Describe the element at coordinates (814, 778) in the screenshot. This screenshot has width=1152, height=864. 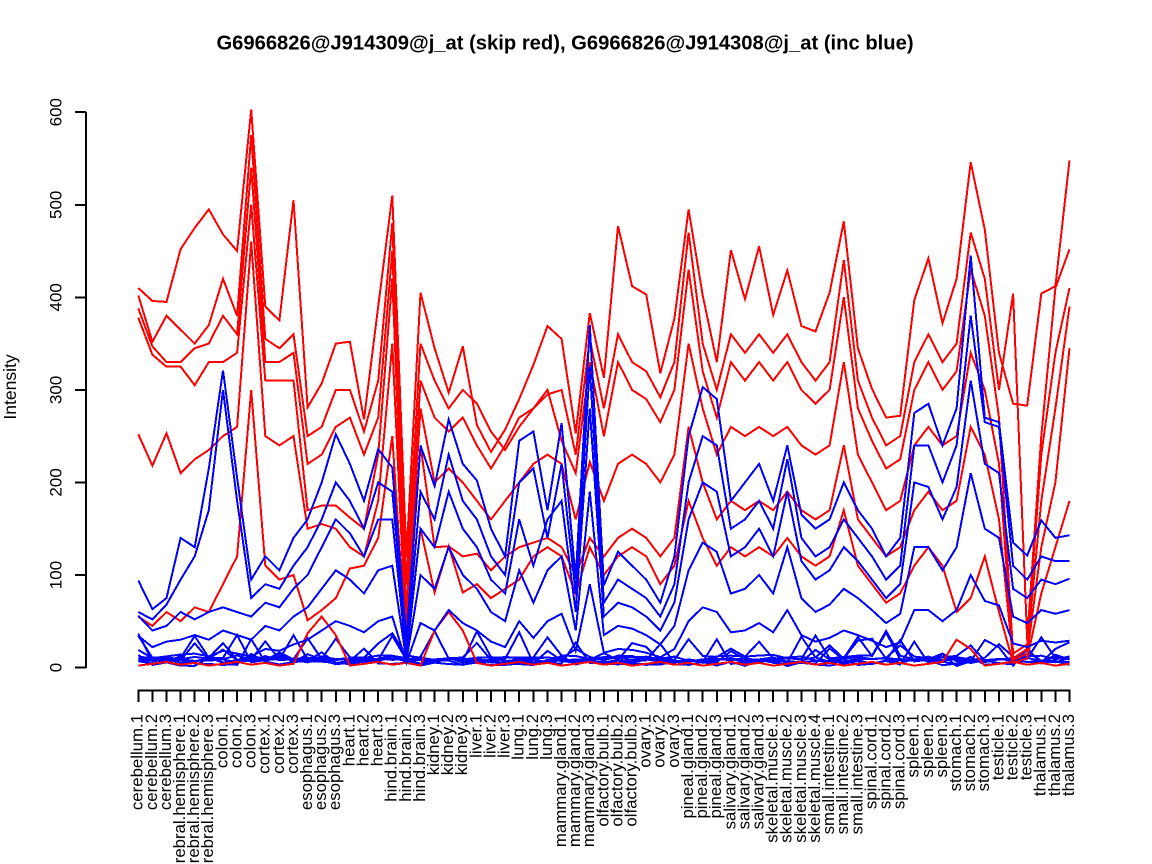
I see `svg-text: skeletal.muscle.4` at that location.